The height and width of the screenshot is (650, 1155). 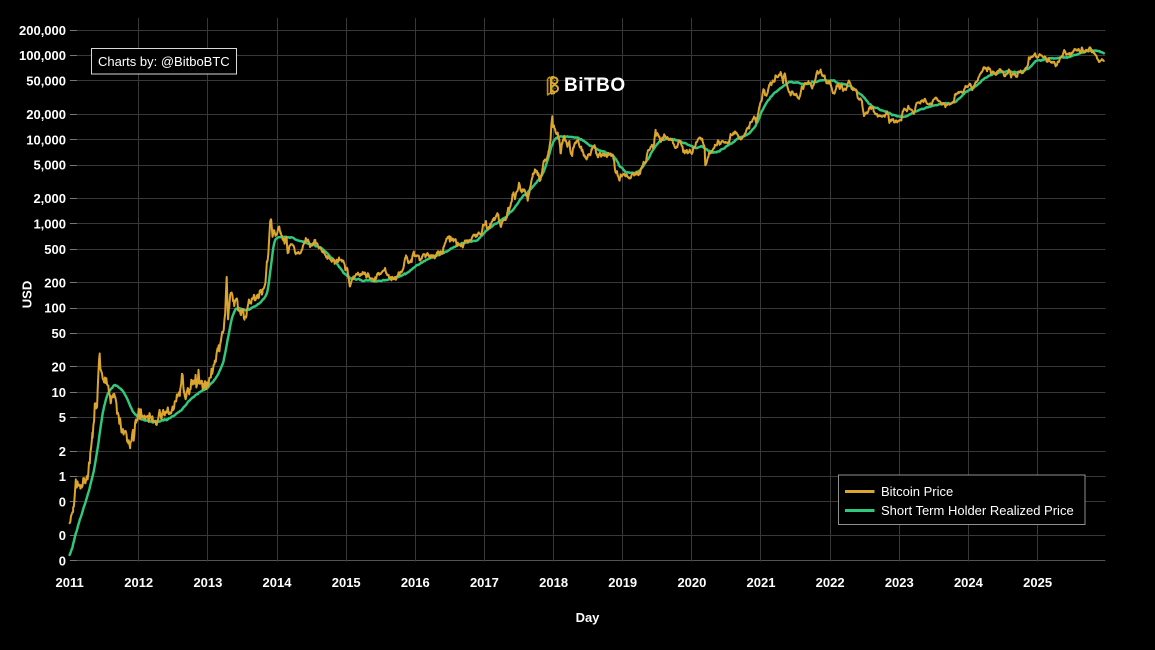 I want to click on svg-text: 100,000, so click(x=42, y=55).